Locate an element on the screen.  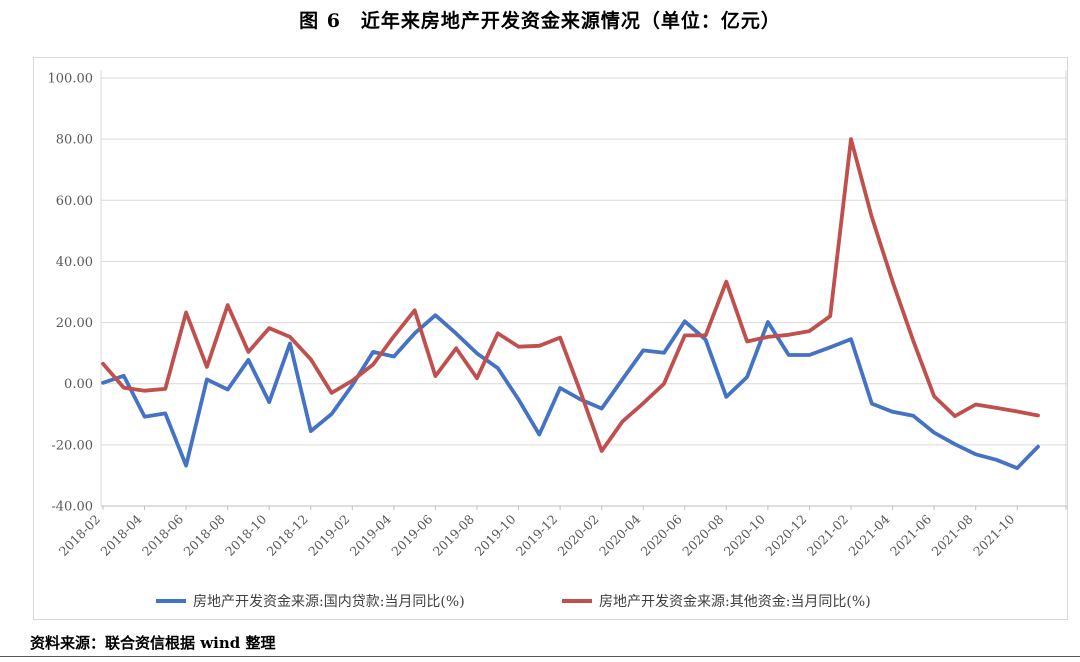
legend-item-other-funds: 房地产开发资金来源:其他资金:当月同比(%) is located at coordinates (716, 602).